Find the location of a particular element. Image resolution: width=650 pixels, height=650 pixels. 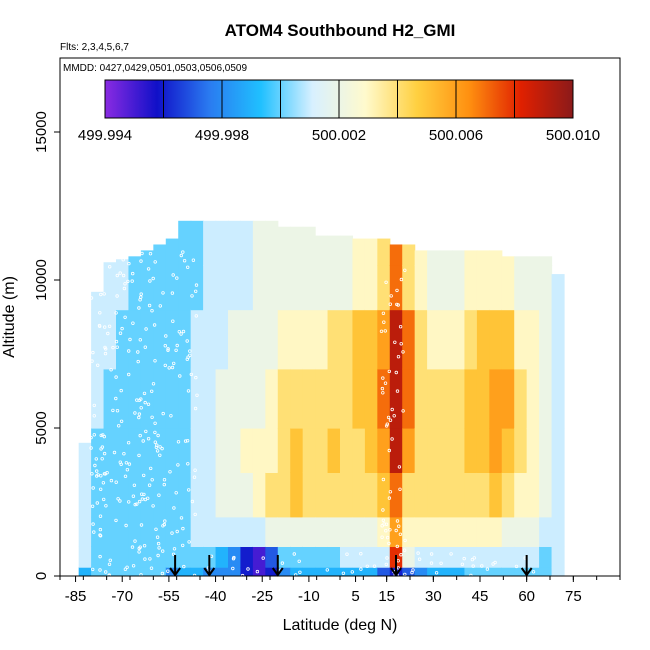

chart-title: ATOM4 Southbound H2_GMI is located at coordinates (340, 30).